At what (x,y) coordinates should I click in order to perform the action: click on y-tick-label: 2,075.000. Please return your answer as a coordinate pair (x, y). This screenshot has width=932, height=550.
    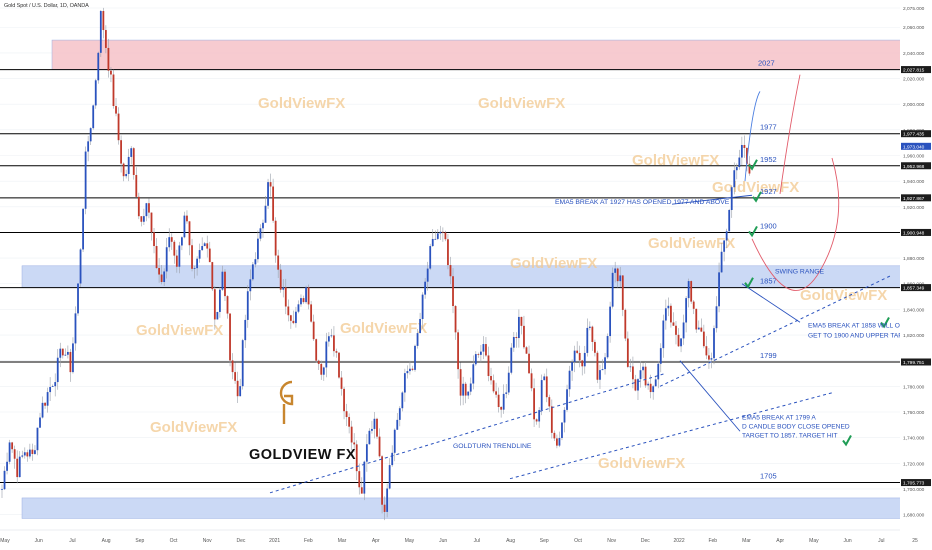
    Looking at the image, I should click on (914, 9).